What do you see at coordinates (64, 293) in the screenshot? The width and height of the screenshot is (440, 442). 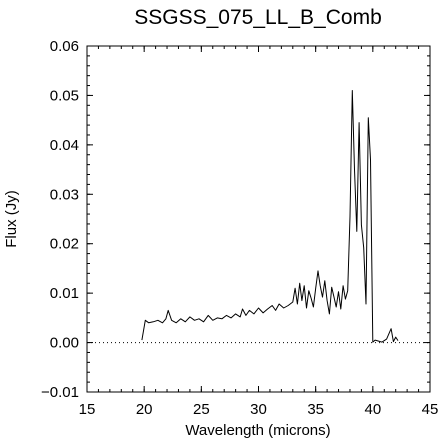 I see `y-tick-label: 0.01` at bounding box center [64, 293].